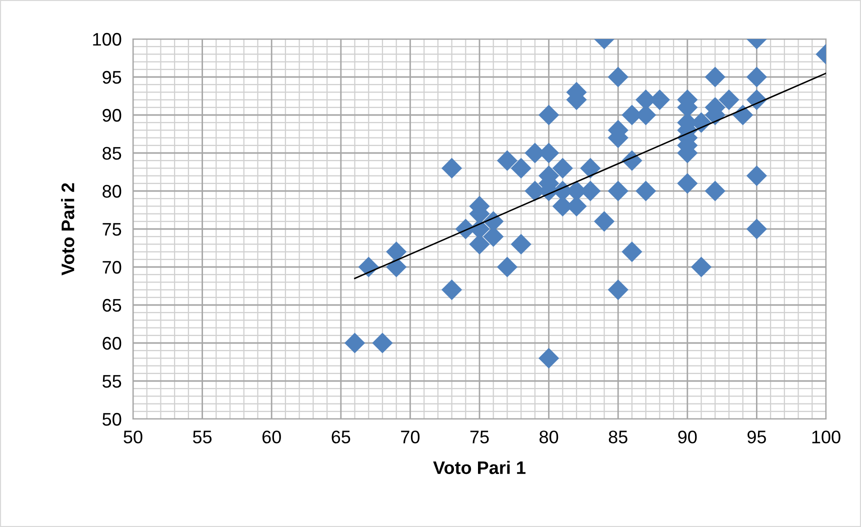 The width and height of the screenshot is (861, 527). What do you see at coordinates (67, 229) in the screenshot?
I see `y-axis-title: Voto Pari 2` at bounding box center [67, 229].